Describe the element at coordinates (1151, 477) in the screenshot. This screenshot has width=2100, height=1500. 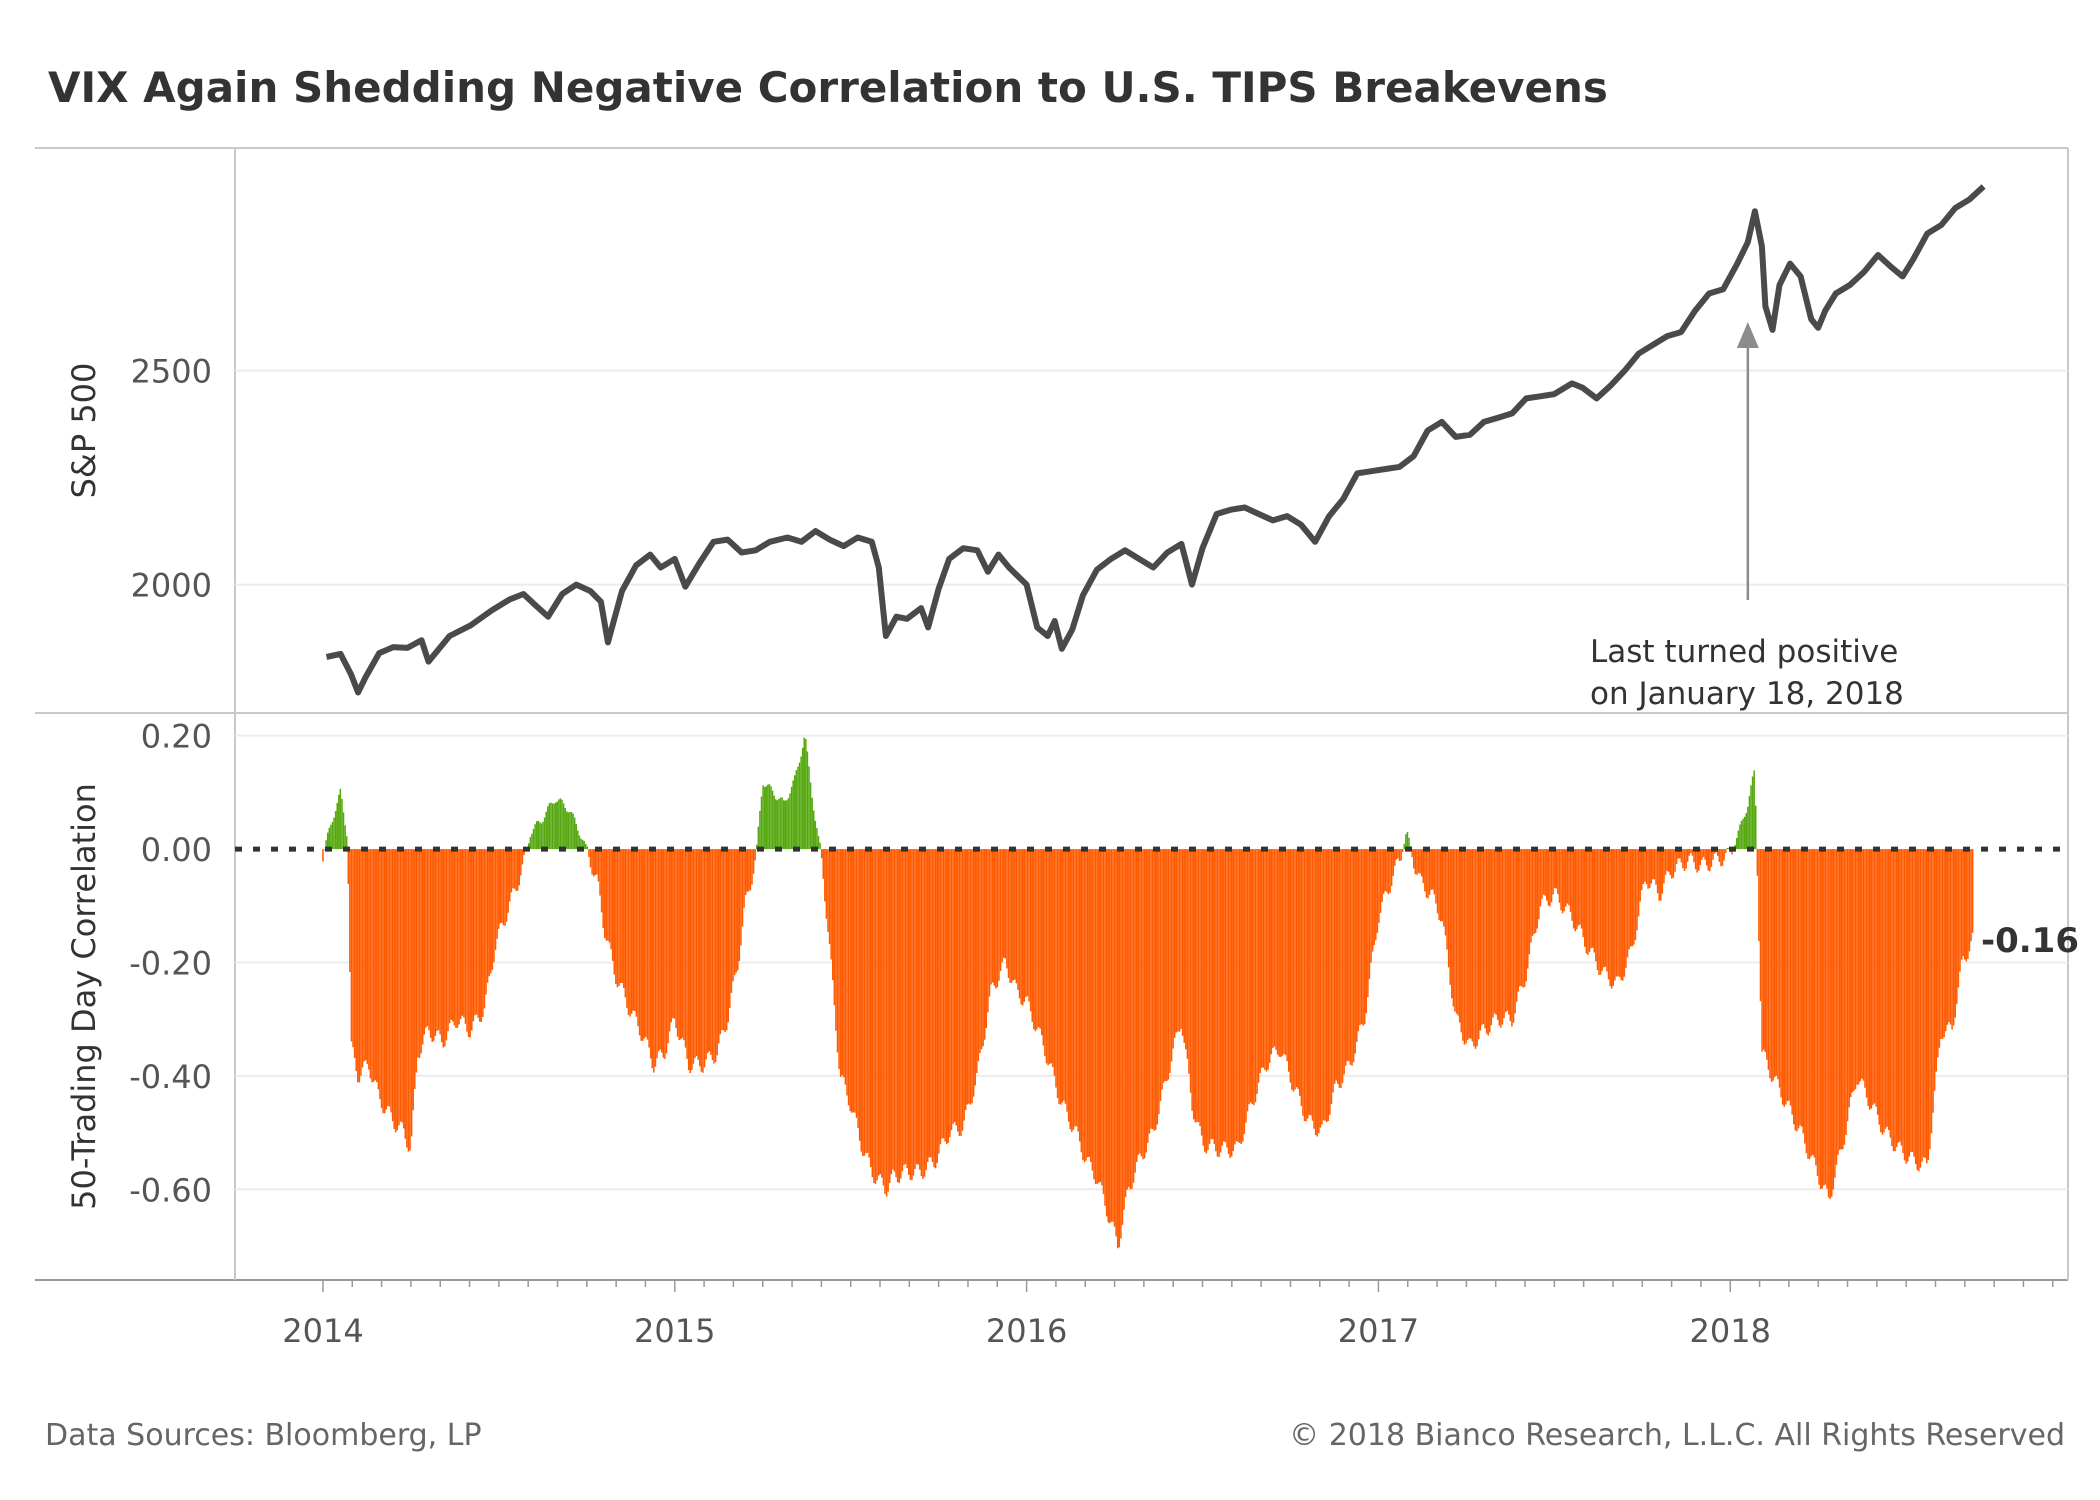
I see `sp500-gridlines` at that location.